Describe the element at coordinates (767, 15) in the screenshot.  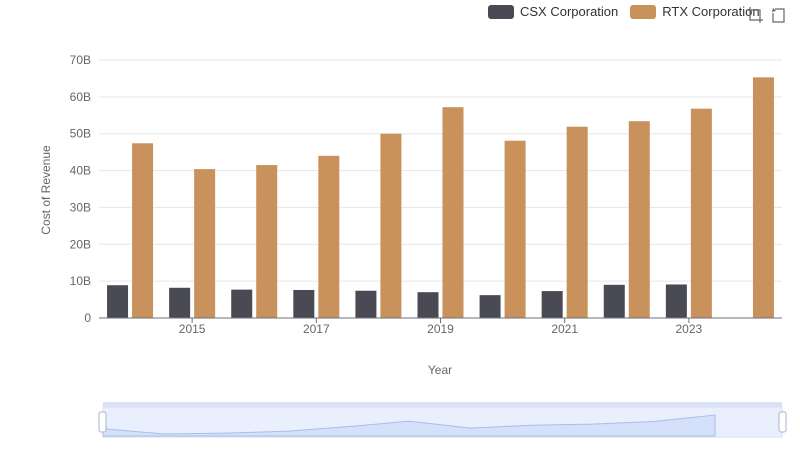
I see `toolbox` at that location.